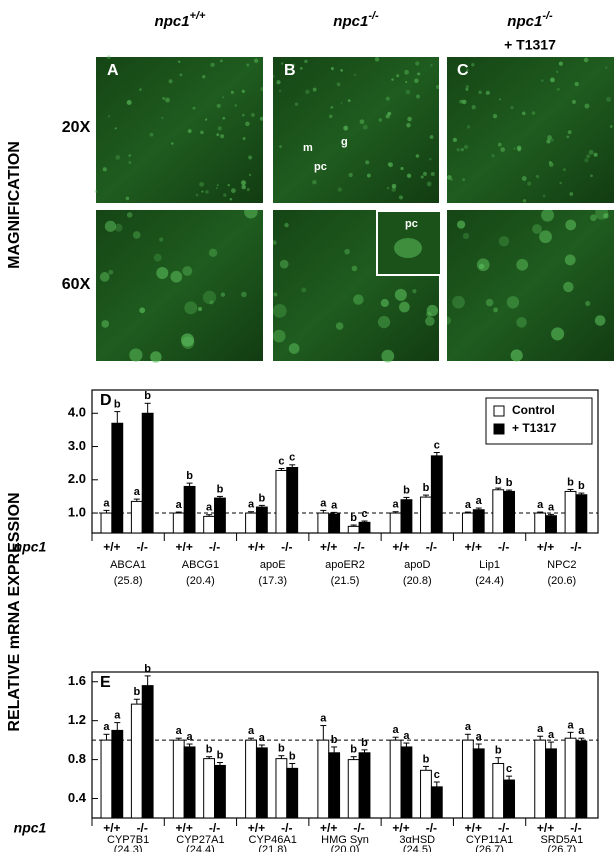 Image resolution: width=616 pixels, height=852 pixels. What do you see at coordinates (128, 840) in the screenshot?
I see `category-label: CYP7B1` at bounding box center [128, 840].